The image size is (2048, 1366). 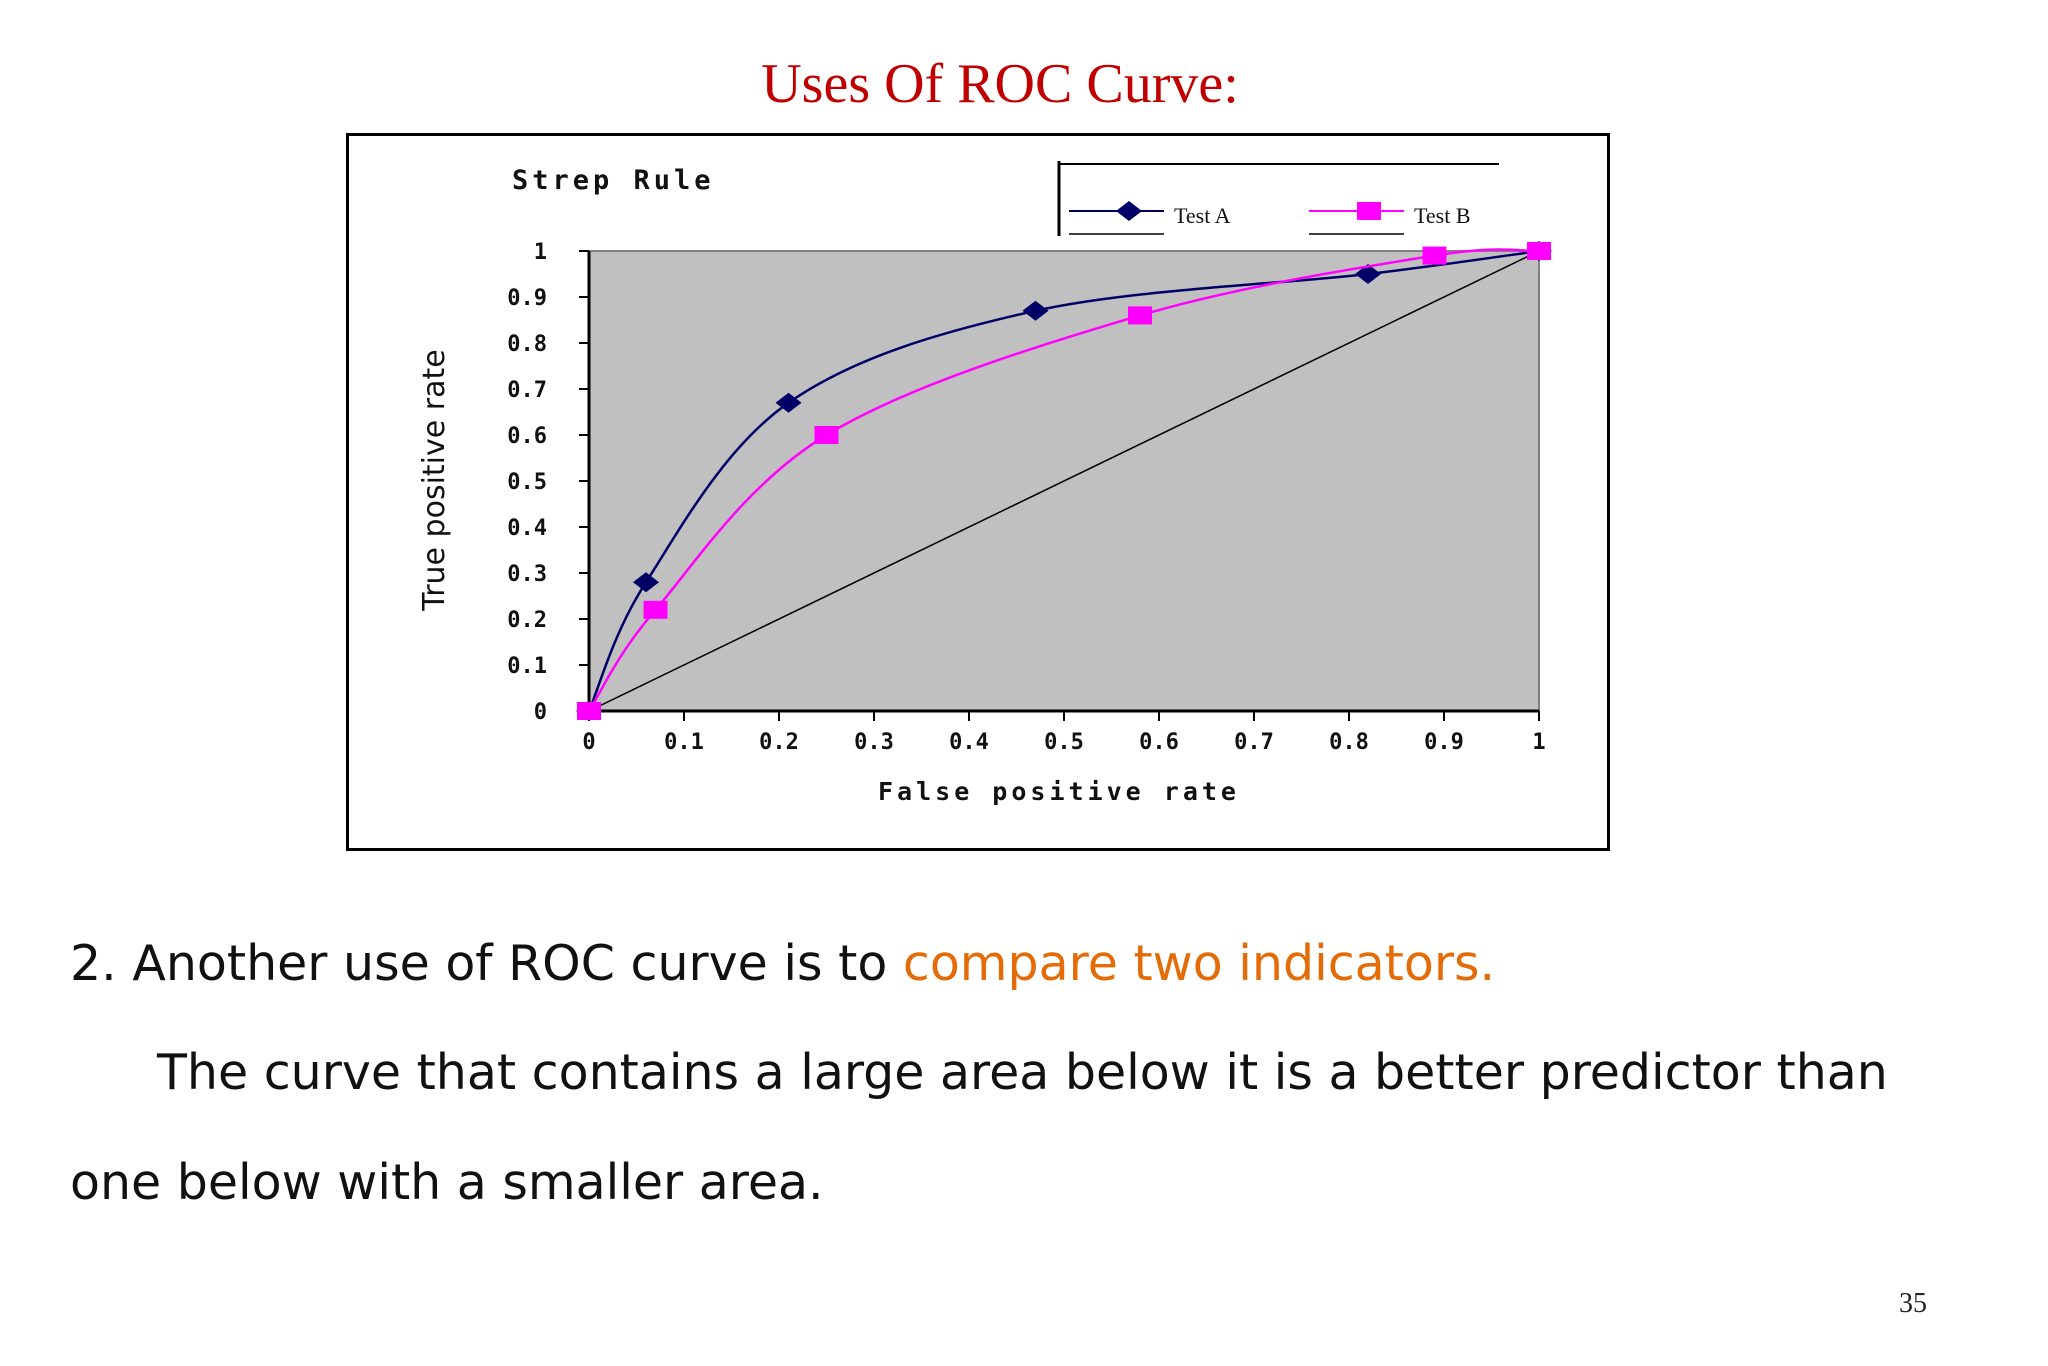 I want to click on x-tick-label: 0.9, so click(x=1444, y=742).